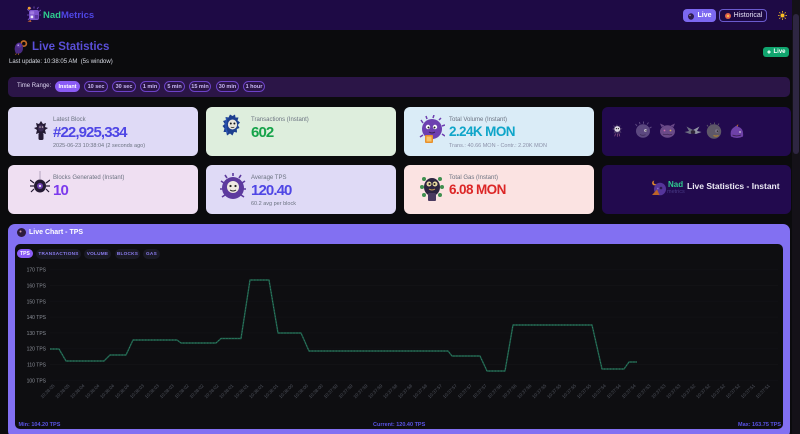 Image resolution: width=800 pixels, height=434 pixels. Describe the element at coordinates (37, 381) in the screenshot. I see `svg-text: 100 TPS` at that location.